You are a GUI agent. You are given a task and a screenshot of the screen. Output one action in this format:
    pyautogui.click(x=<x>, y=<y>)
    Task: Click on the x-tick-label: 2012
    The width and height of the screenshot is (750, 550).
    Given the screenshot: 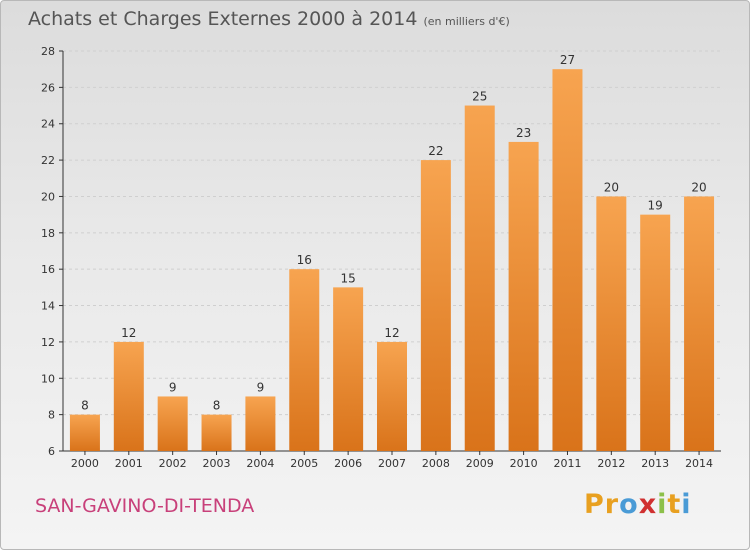 What is the action you would take?
    pyautogui.click(x=611, y=463)
    